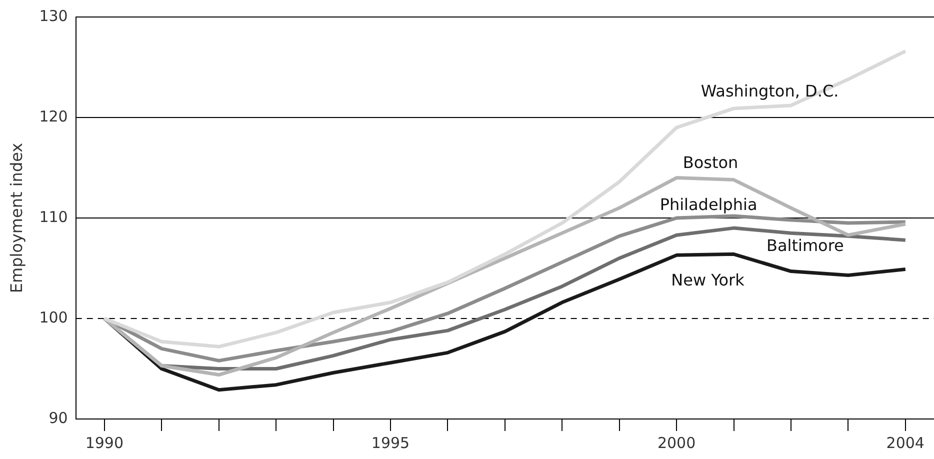  What do you see at coordinates (710, 162) in the screenshot?
I see `series-label: Boston` at bounding box center [710, 162].